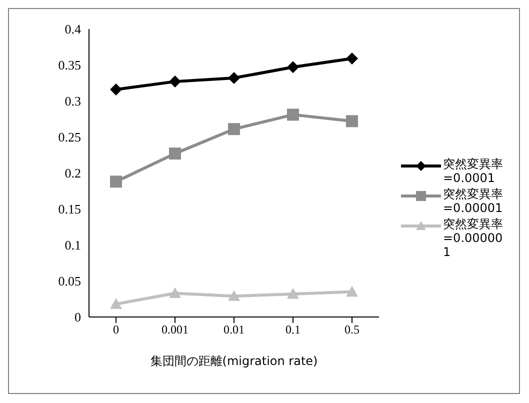  I want to click on legend-label: 突然変異率=0.000001, so click(473, 238).